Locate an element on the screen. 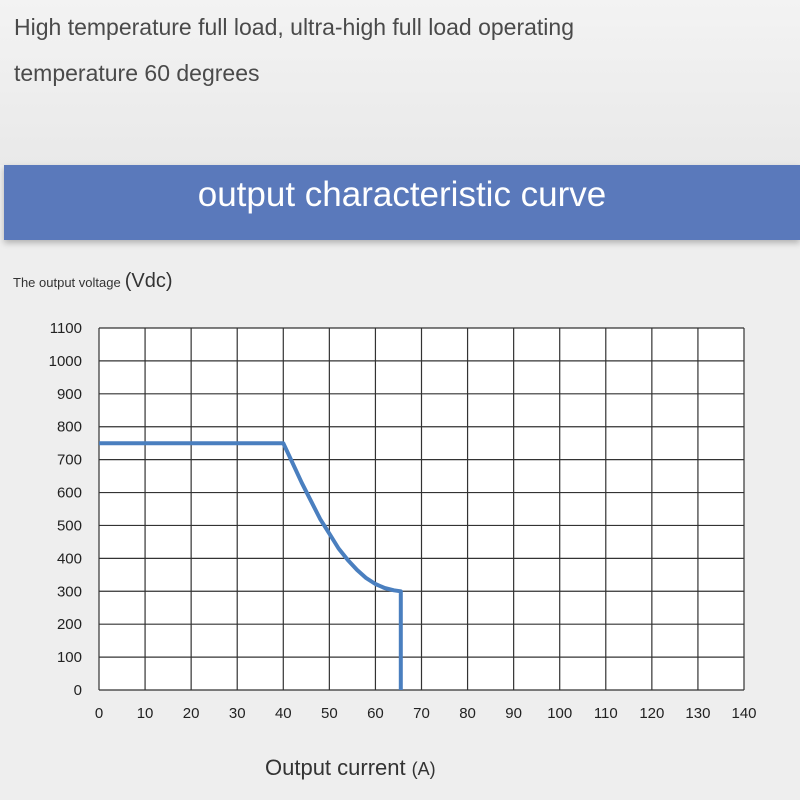 The height and width of the screenshot is (800, 800). x-tick-label: 110 is located at coordinates (606, 713).